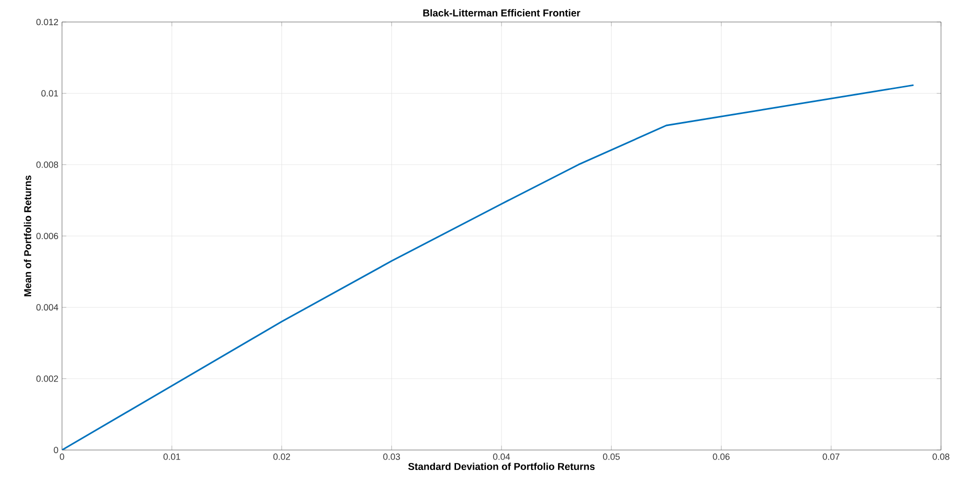 The width and height of the screenshot is (955, 493). I want to click on x-tick-label: 0.07, so click(831, 457).